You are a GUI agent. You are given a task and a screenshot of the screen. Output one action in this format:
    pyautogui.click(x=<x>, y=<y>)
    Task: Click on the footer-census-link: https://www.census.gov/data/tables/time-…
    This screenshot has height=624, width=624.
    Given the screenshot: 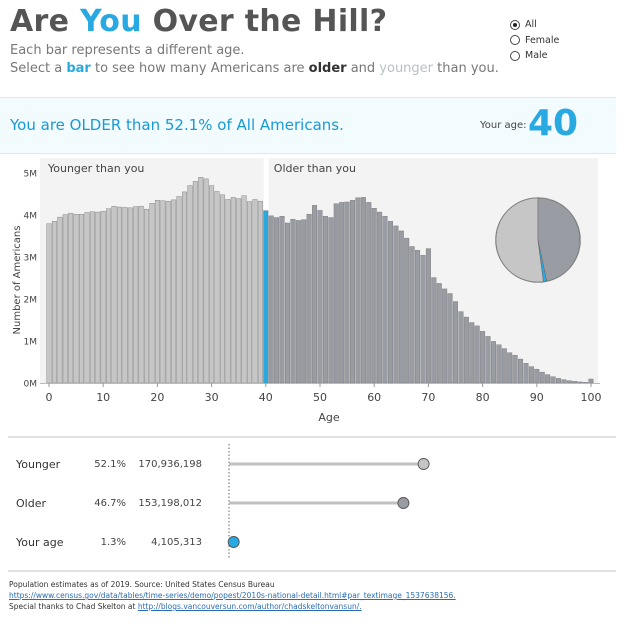 What is the action you would take?
    pyautogui.click(x=232, y=595)
    